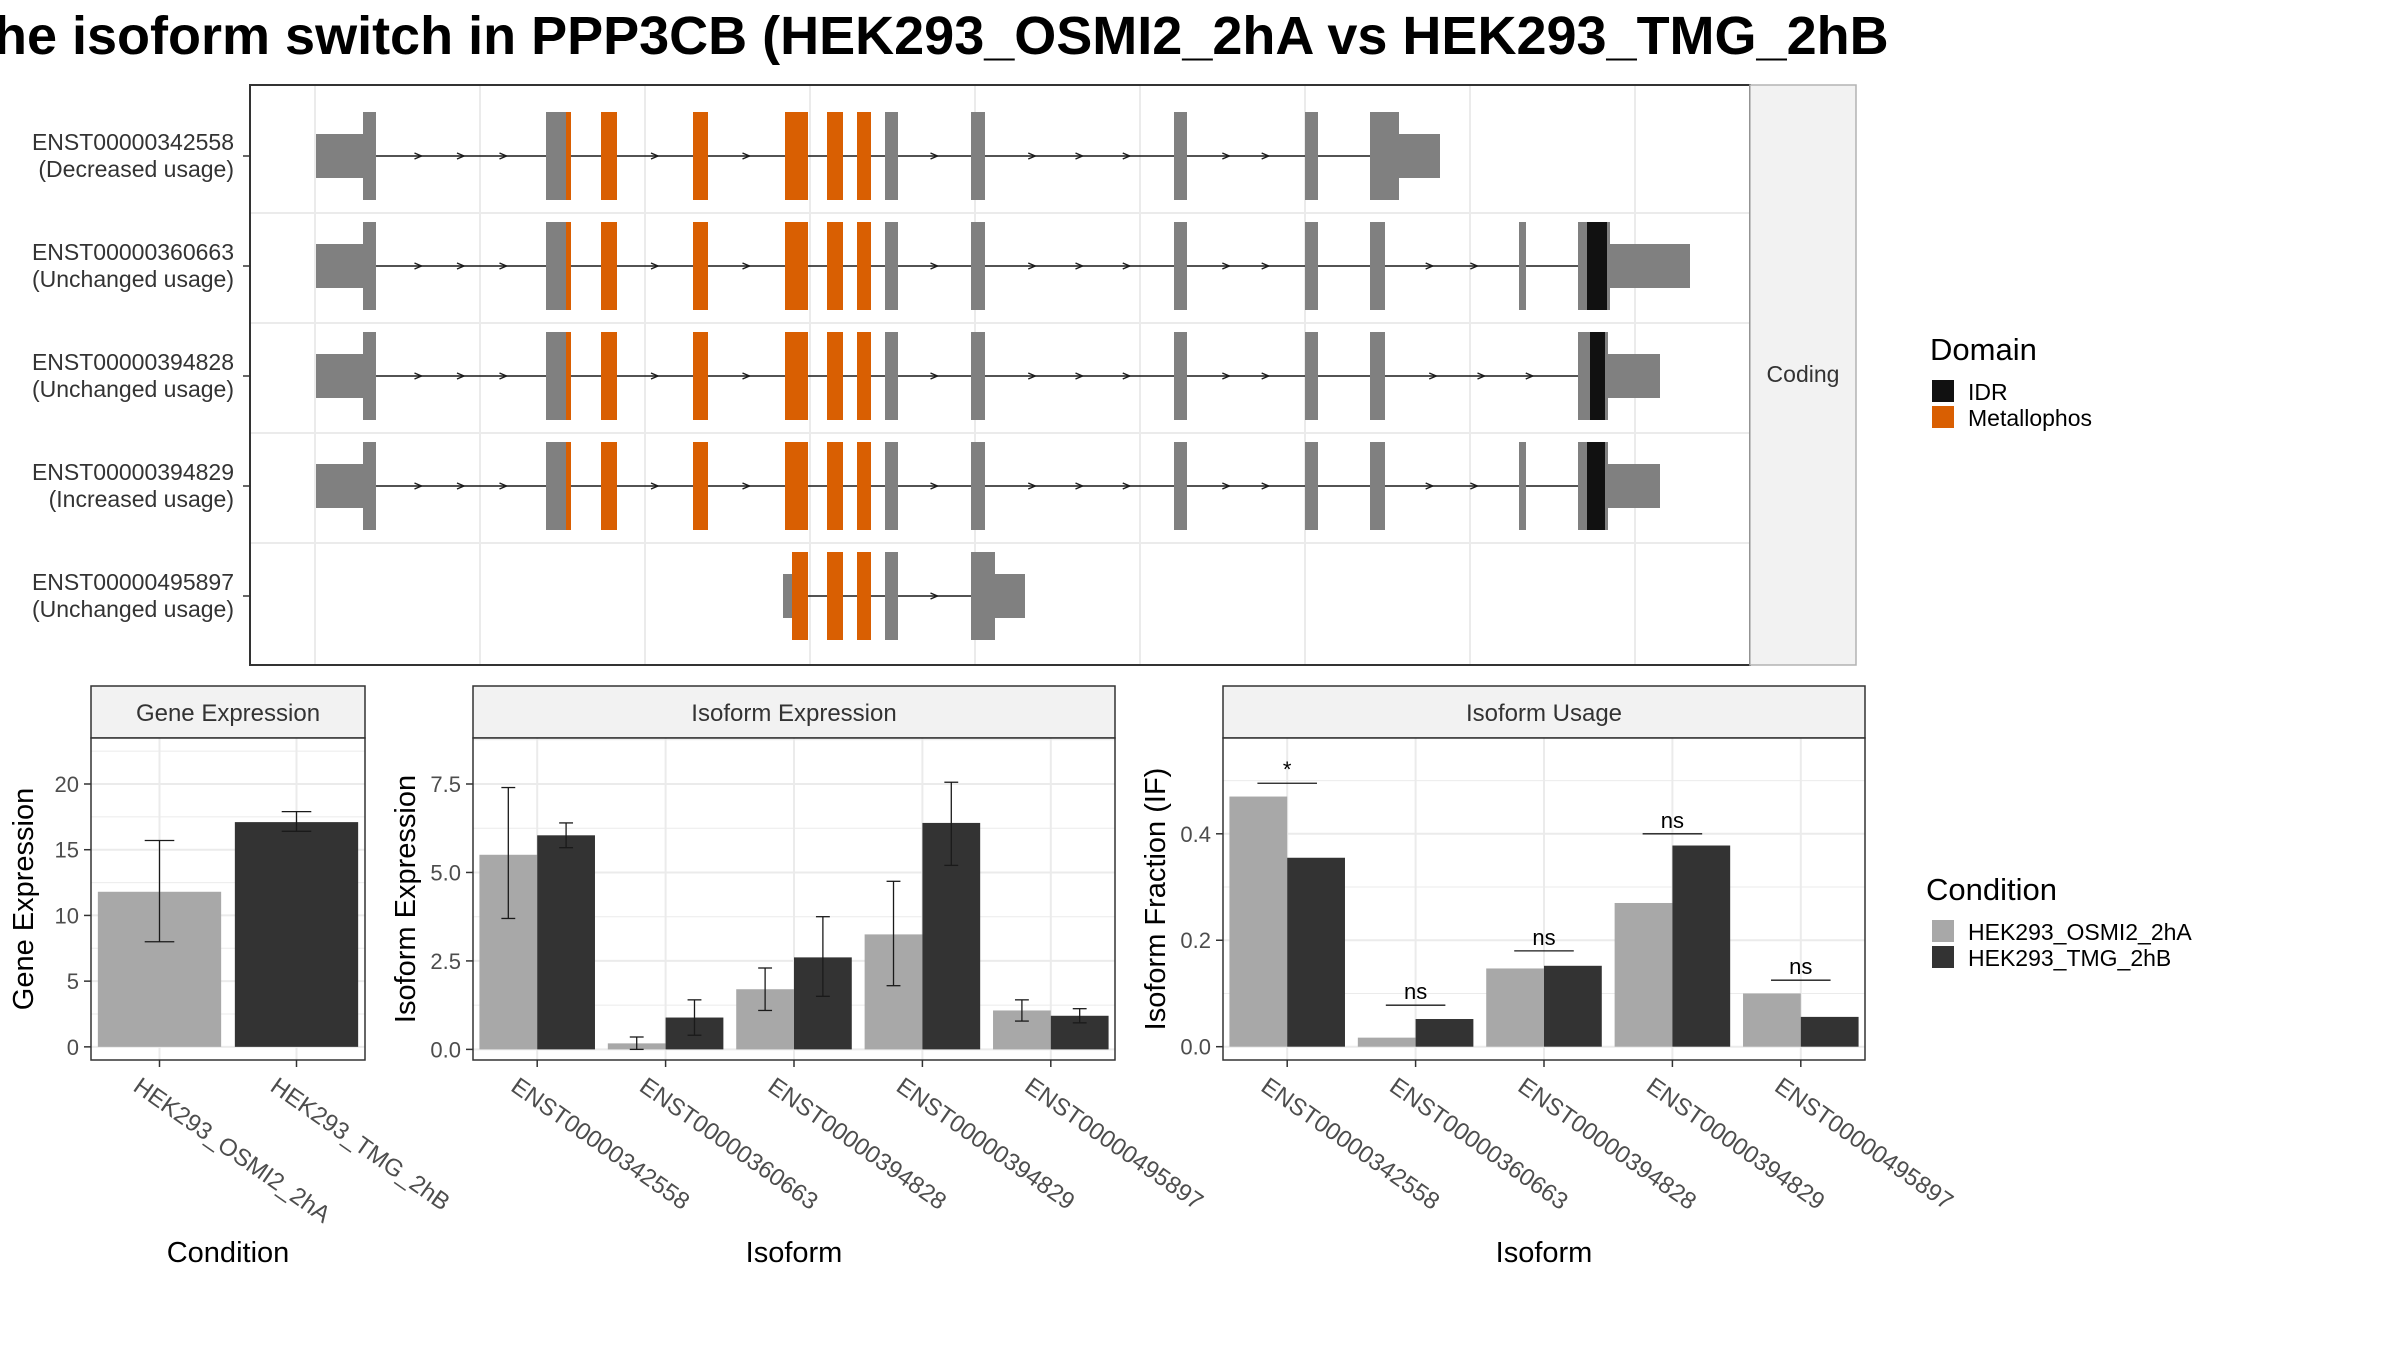  Describe the element at coordinates (73, 1047) in the screenshot. I see `y-tick-label: 0` at that location.